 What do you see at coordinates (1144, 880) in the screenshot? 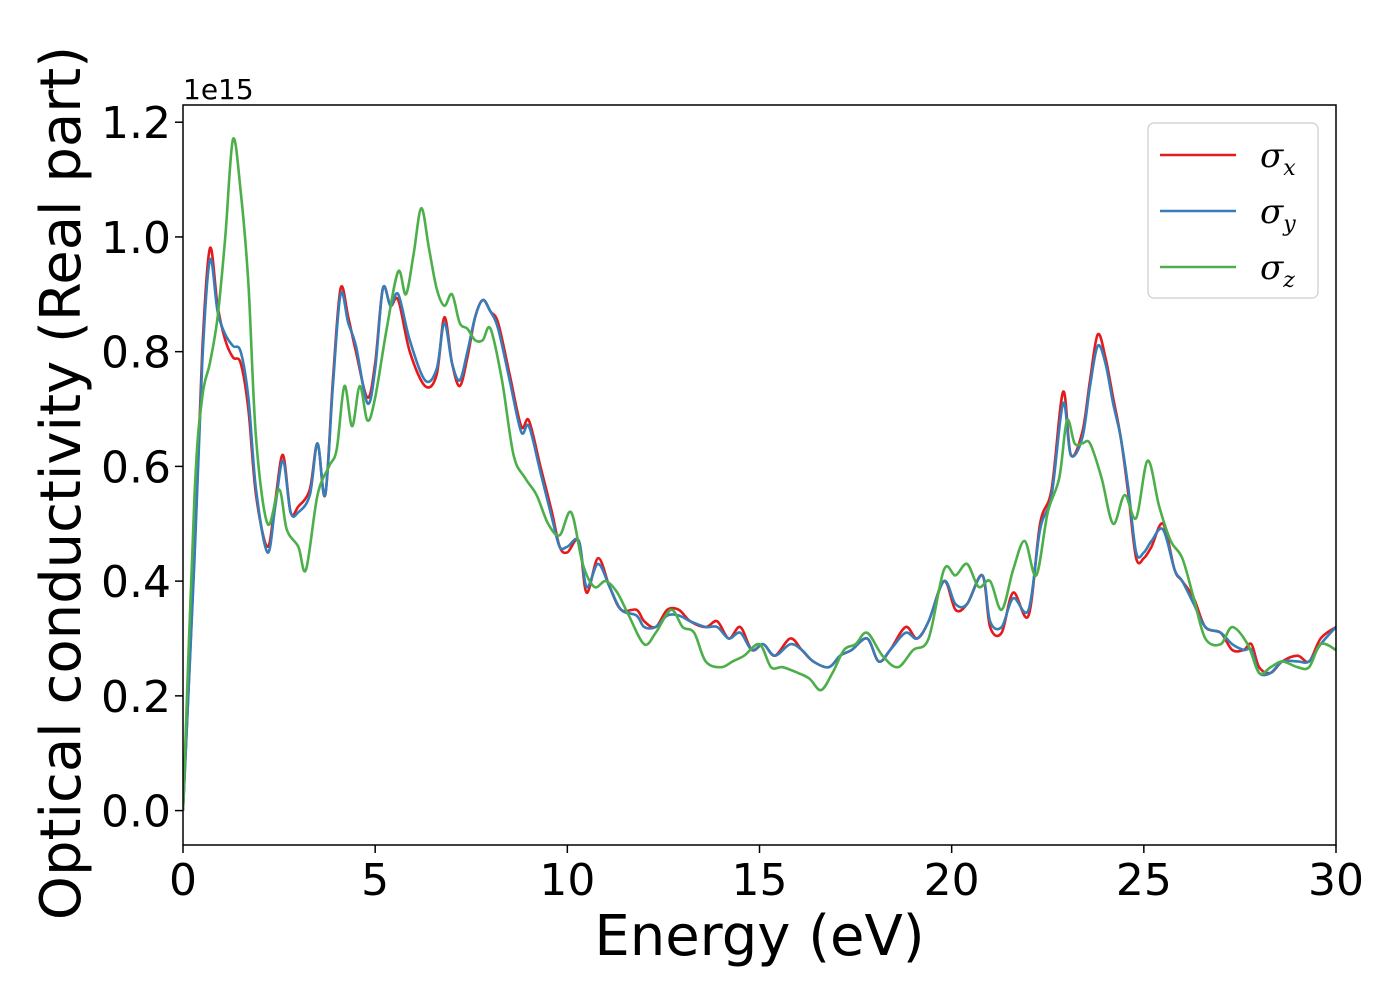
I see `x-tick-label: 25` at bounding box center [1144, 880].